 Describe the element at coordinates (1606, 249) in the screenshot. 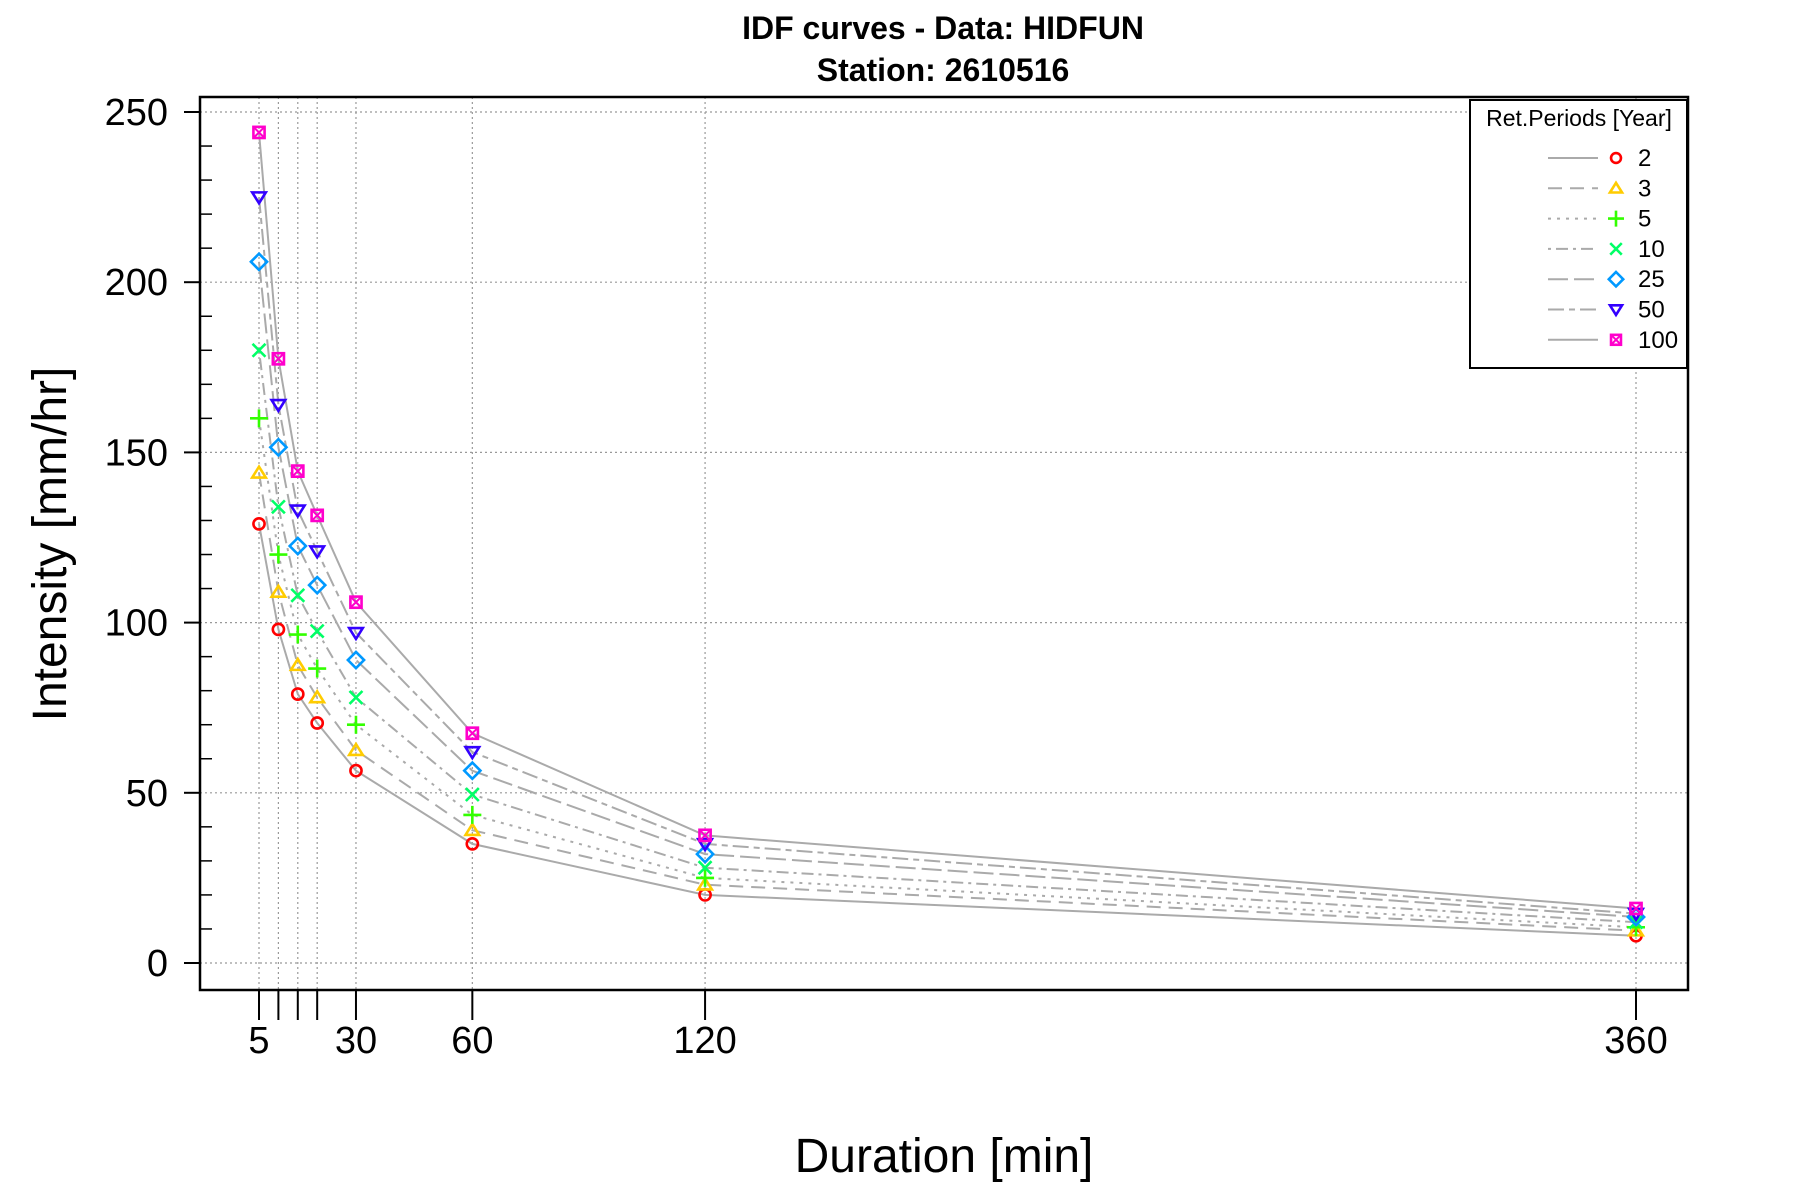

I see `legend-entry-10: 10` at that location.